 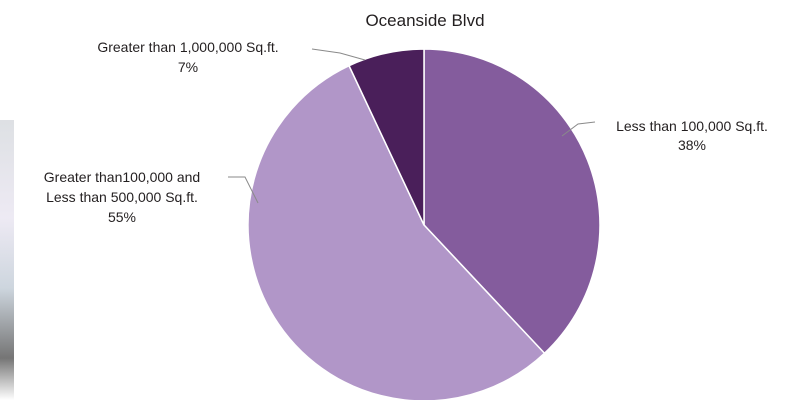 What do you see at coordinates (122, 177) in the screenshot?
I see `slice-label-2: Greater than100,000 and` at bounding box center [122, 177].